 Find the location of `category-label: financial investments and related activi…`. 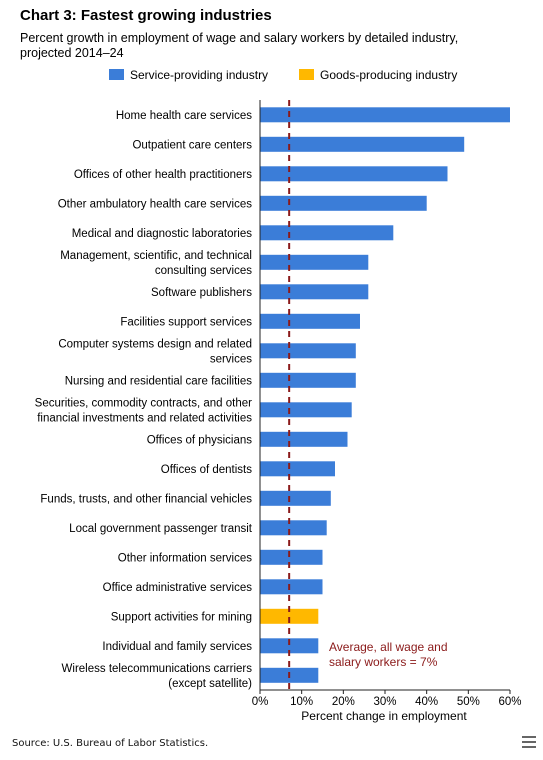

category-label: financial investments and related activi… is located at coordinates (144, 418).